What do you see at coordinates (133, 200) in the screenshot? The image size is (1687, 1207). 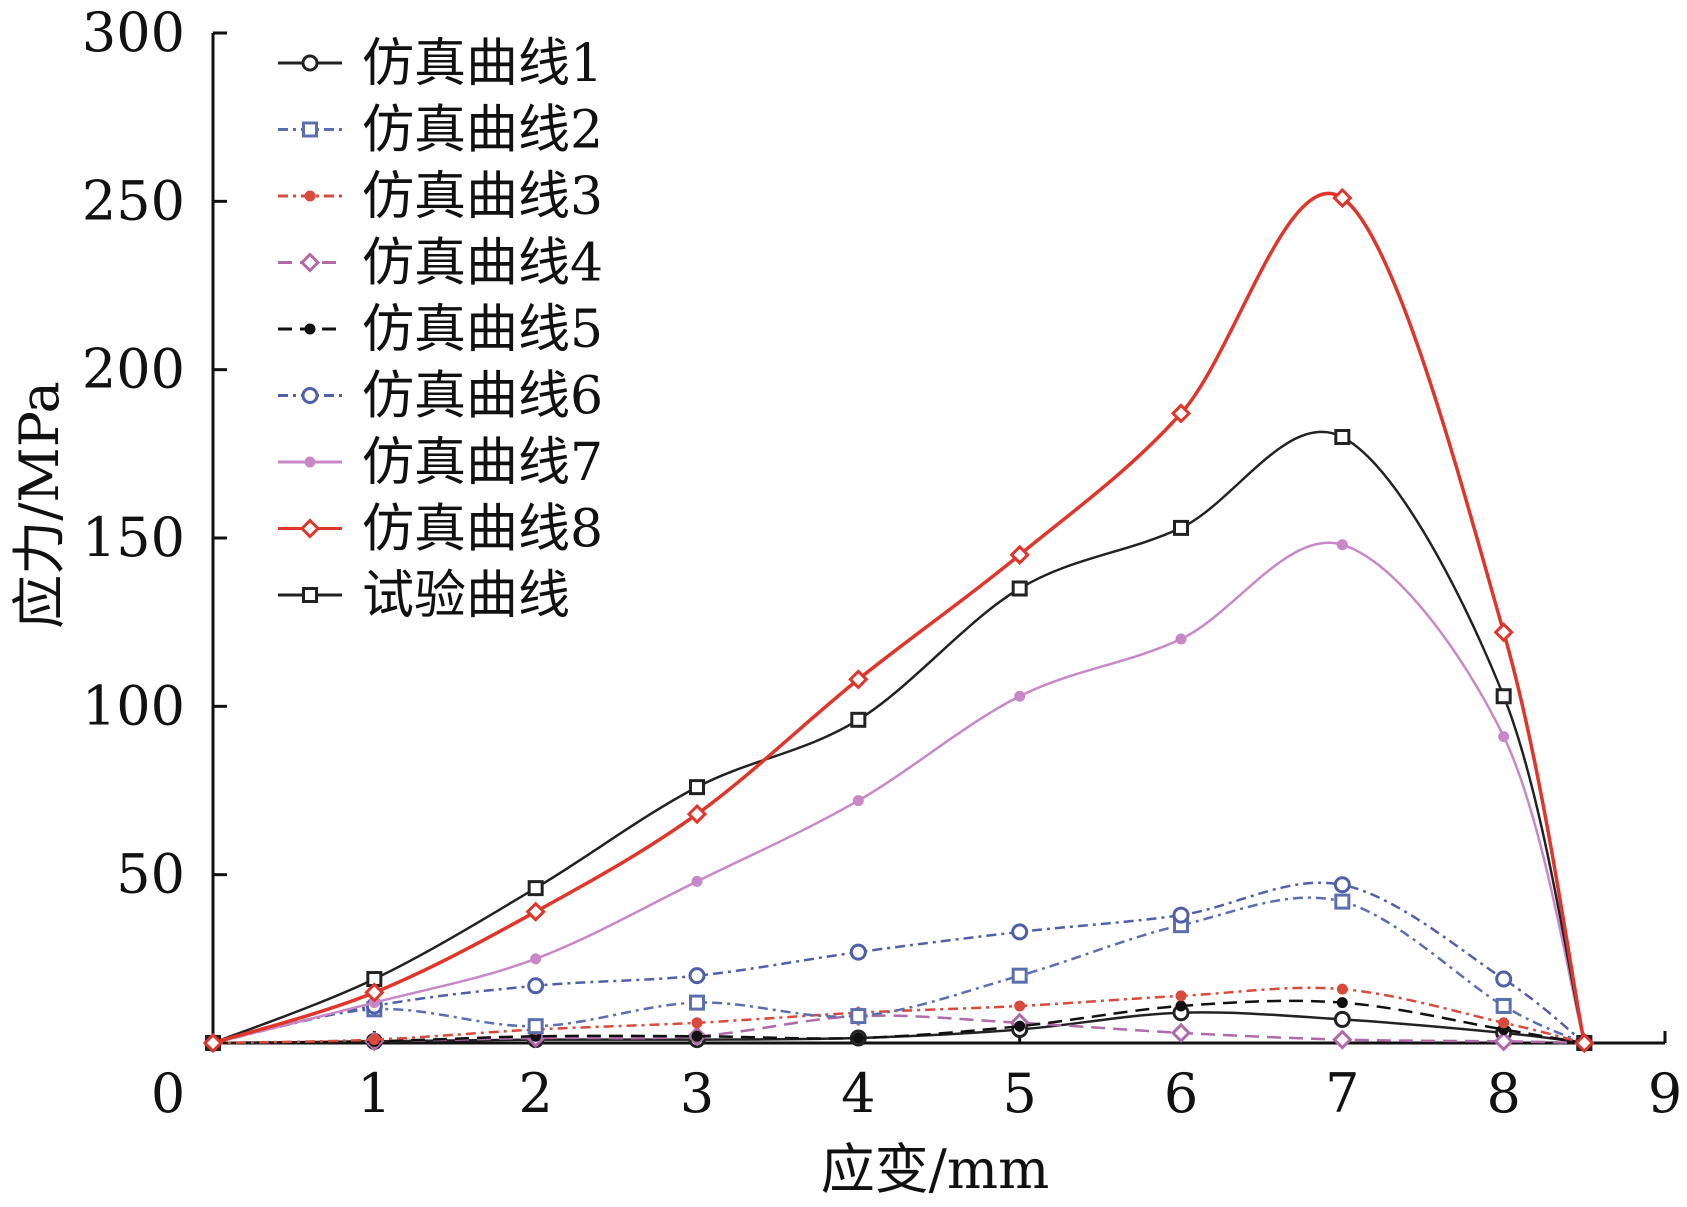 I see `y-tick-label: 250` at bounding box center [133, 200].